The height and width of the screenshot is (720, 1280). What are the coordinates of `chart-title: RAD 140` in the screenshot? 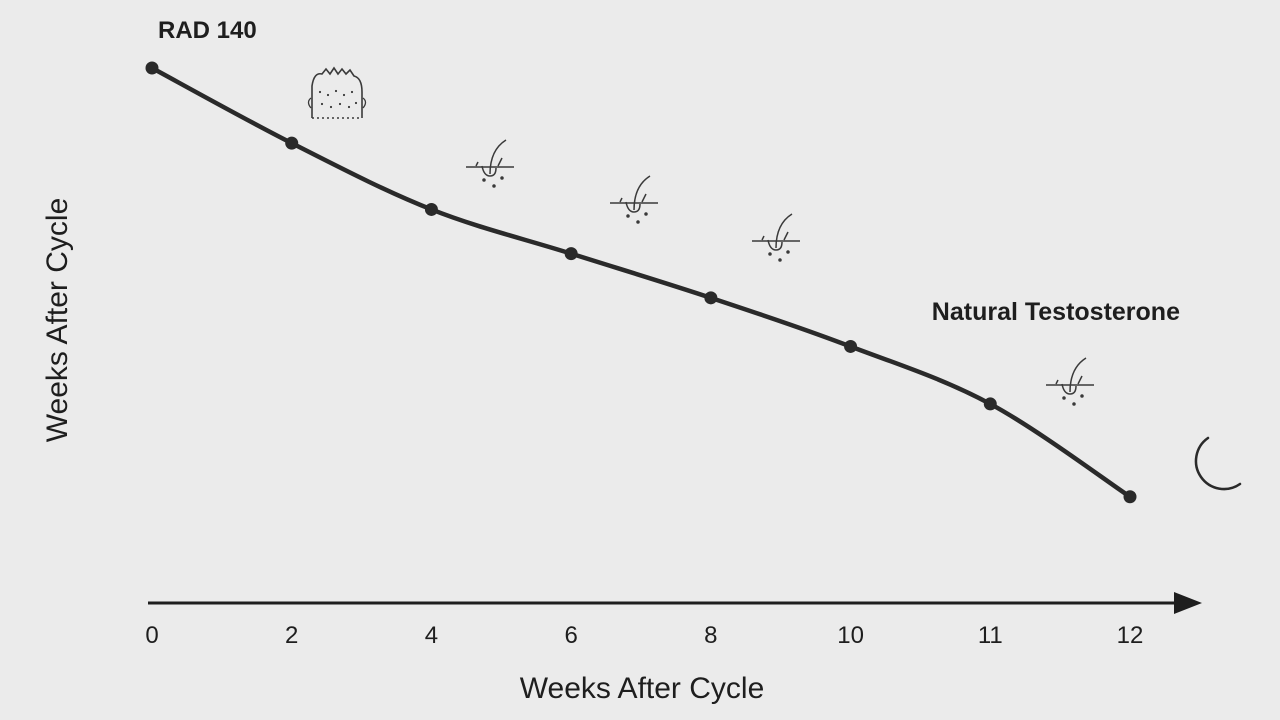 It's located at (207, 30).